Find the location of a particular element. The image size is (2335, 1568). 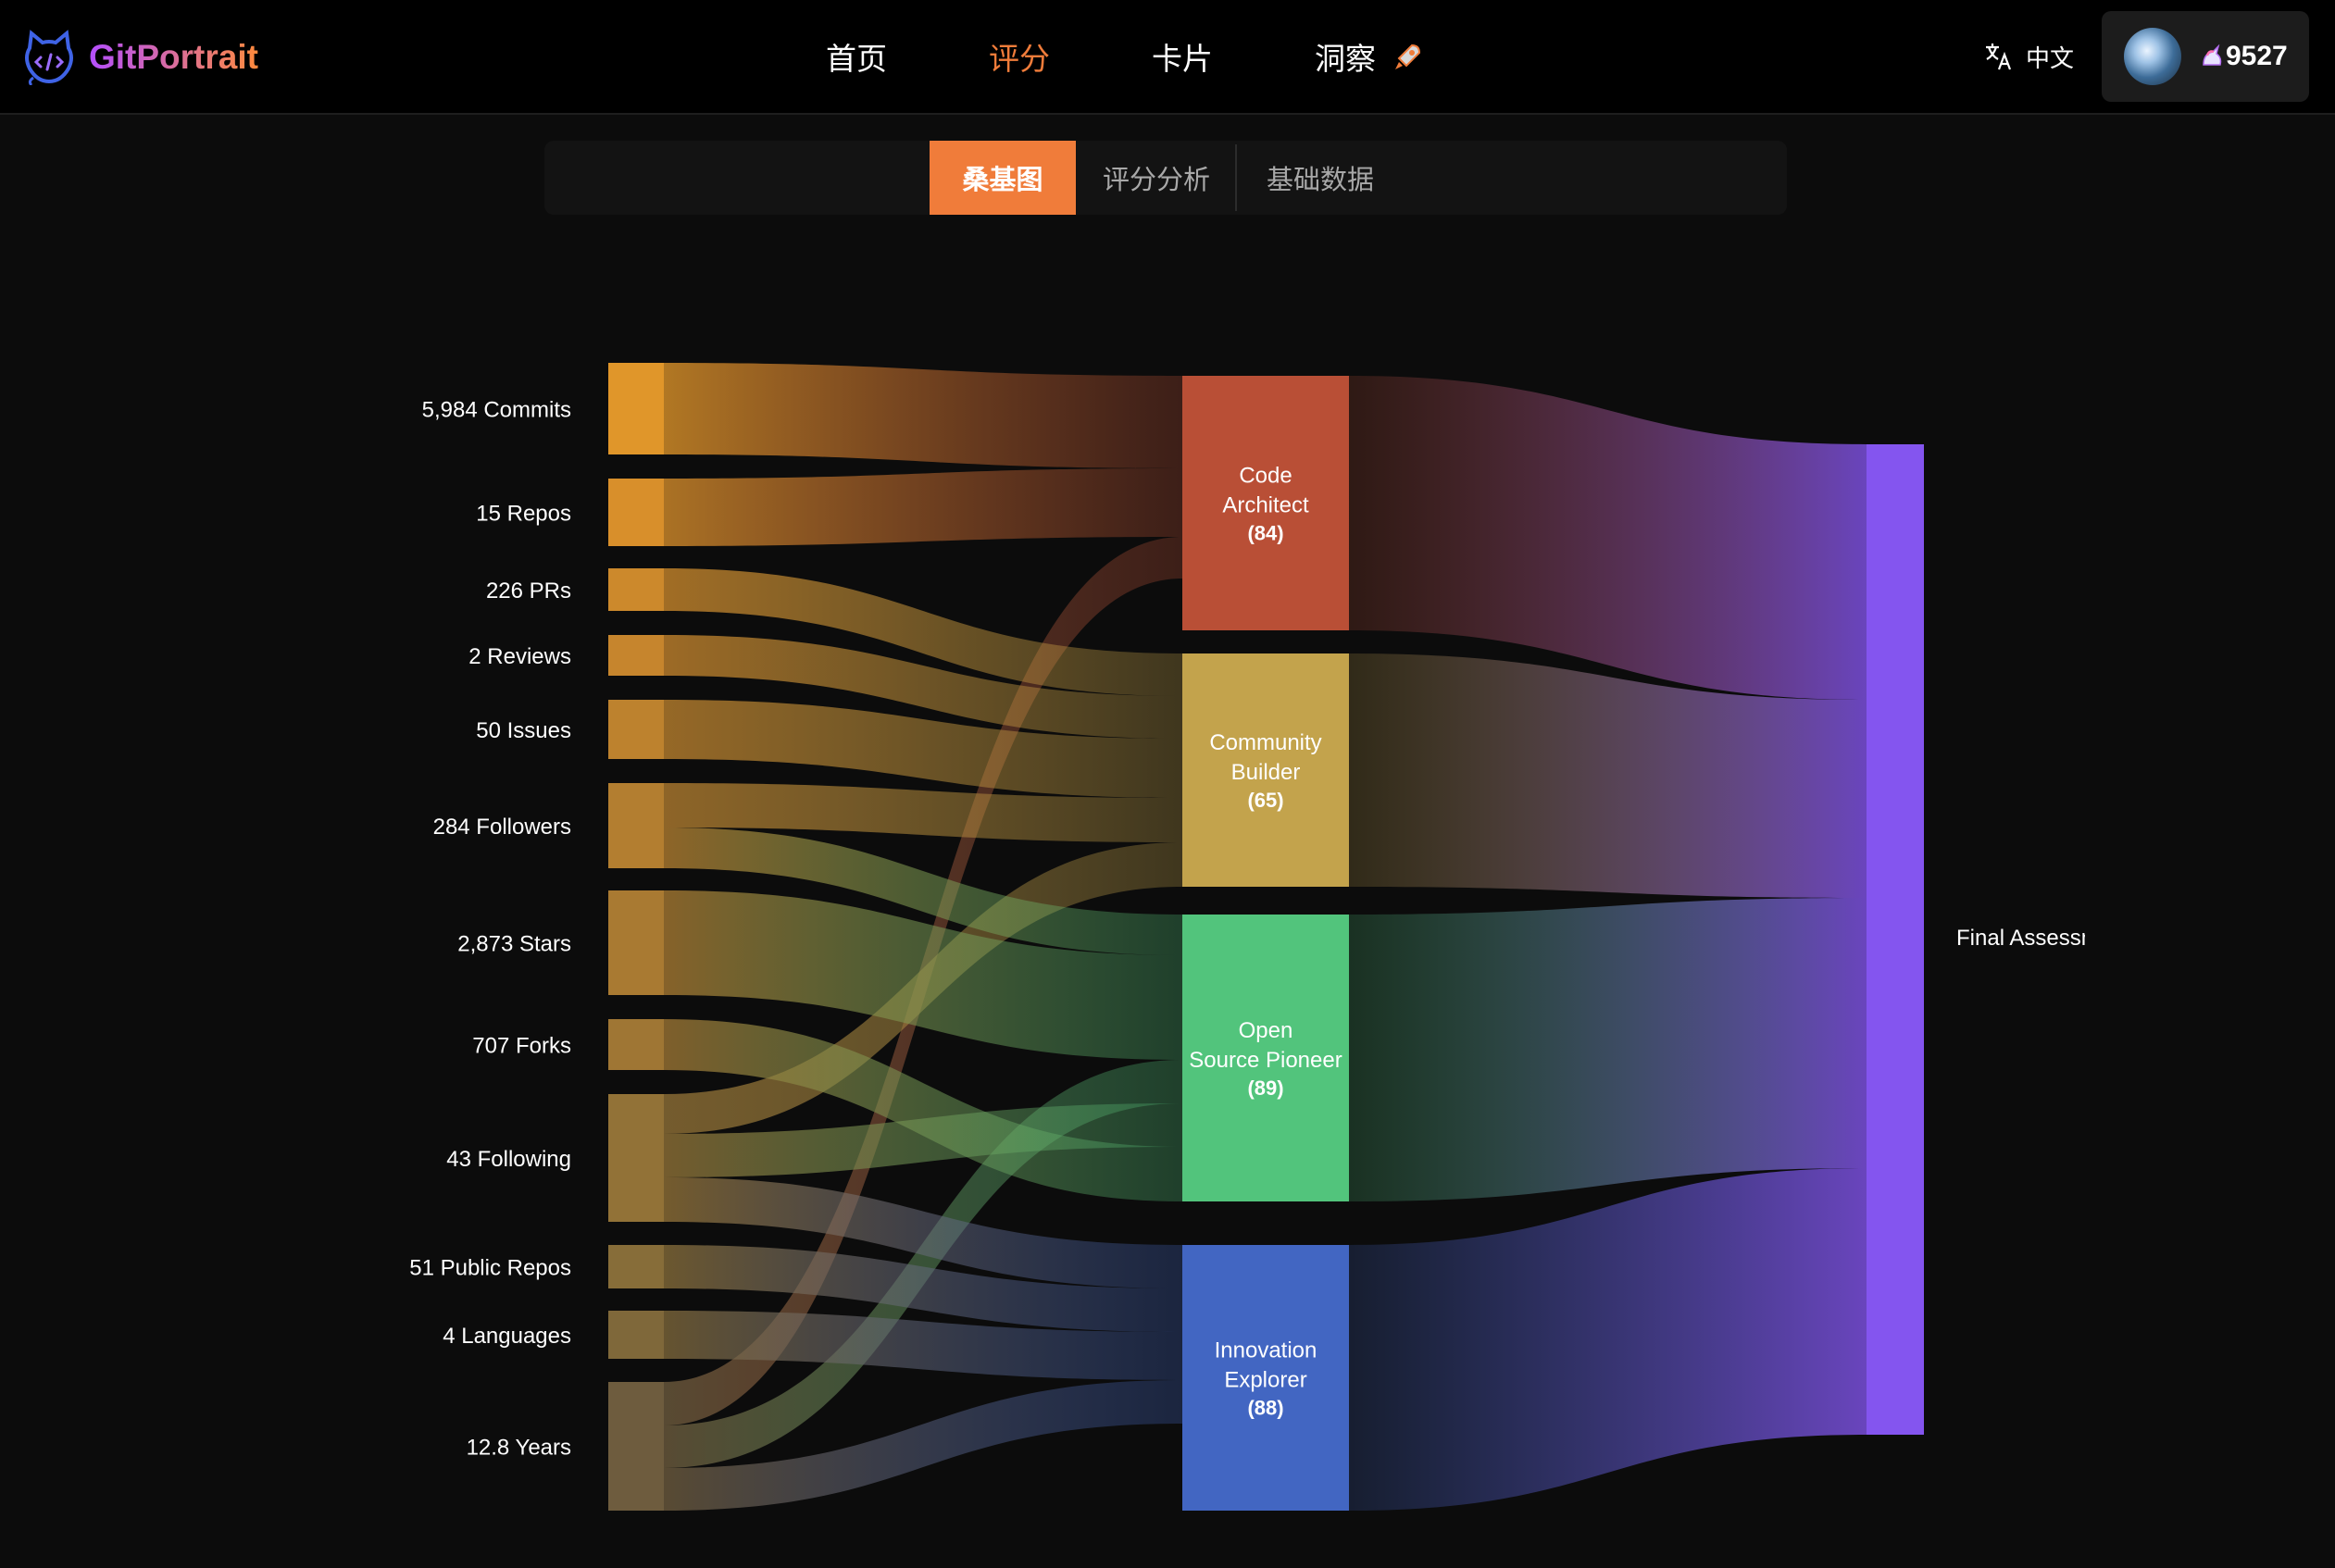

link-12-8-years-to-open-source-pioneer is located at coordinates (923, 1264).